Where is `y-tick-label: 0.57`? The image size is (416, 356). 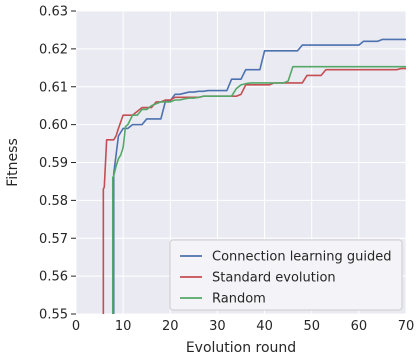
y-tick-label: 0.57 is located at coordinates (53, 239).